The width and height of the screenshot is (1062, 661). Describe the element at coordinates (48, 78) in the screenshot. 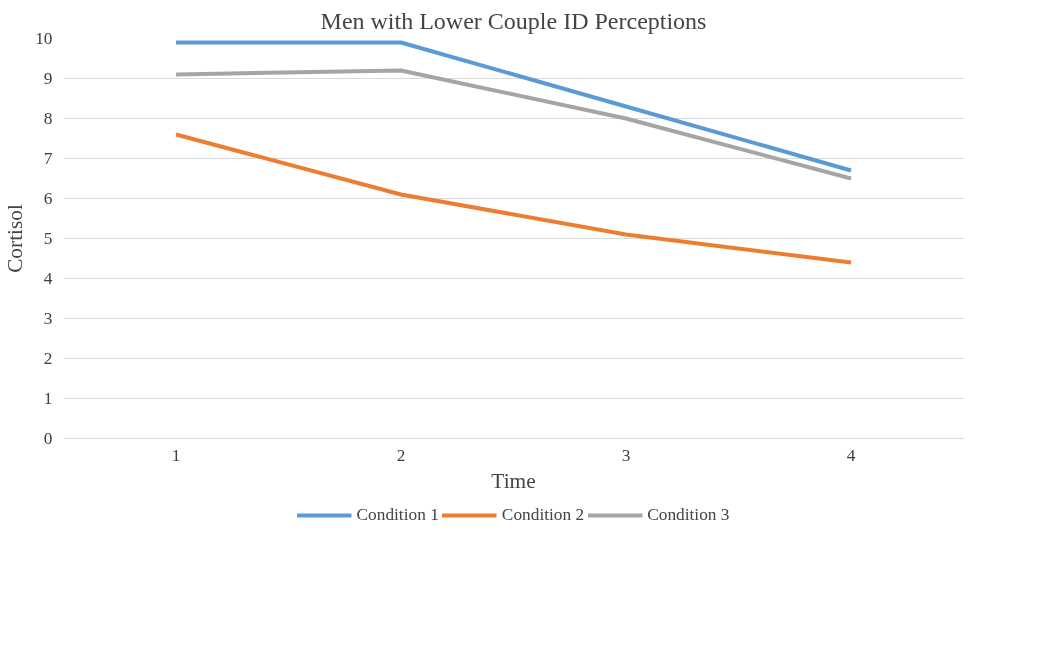

I see `y-tick-label: 9` at that location.